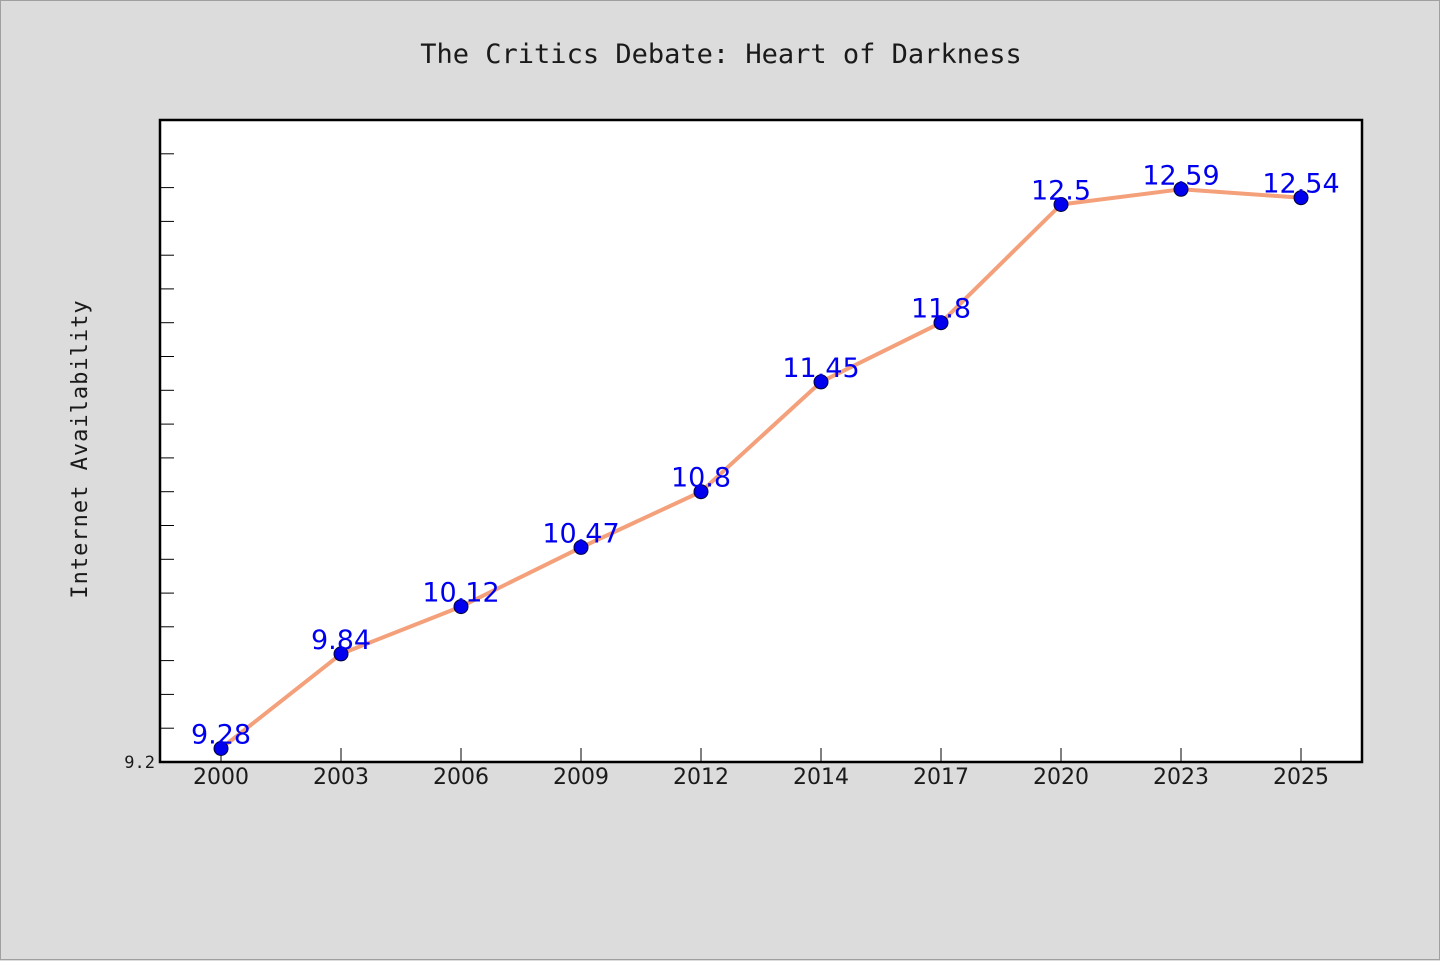 The width and height of the screenshot is (1440, 961). What do you see at coordinates (941, 309) in the screenshot?
I see `data-label: 11.8` at bounding box center [941, 309].